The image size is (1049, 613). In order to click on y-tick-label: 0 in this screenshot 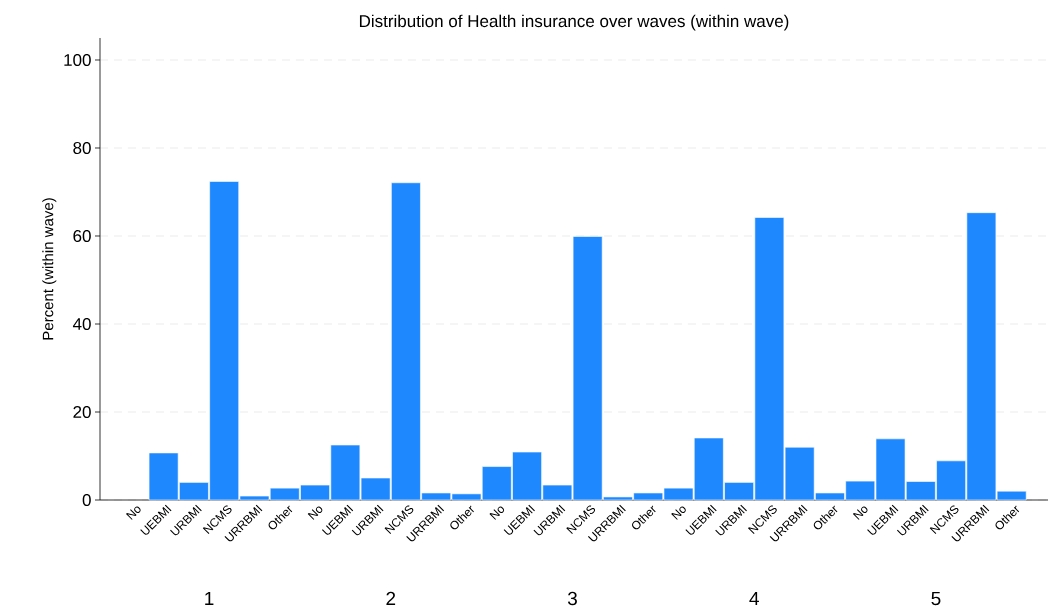, I will do `click(86, 500)`.